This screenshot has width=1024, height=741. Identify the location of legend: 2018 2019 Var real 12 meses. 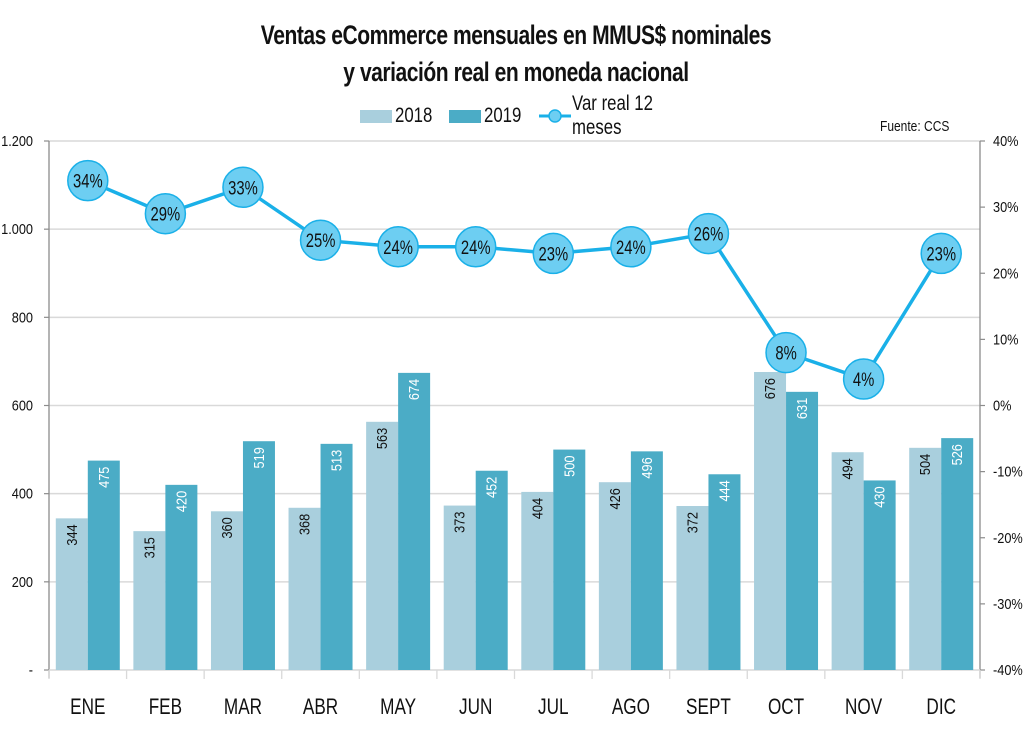
(538, 115).